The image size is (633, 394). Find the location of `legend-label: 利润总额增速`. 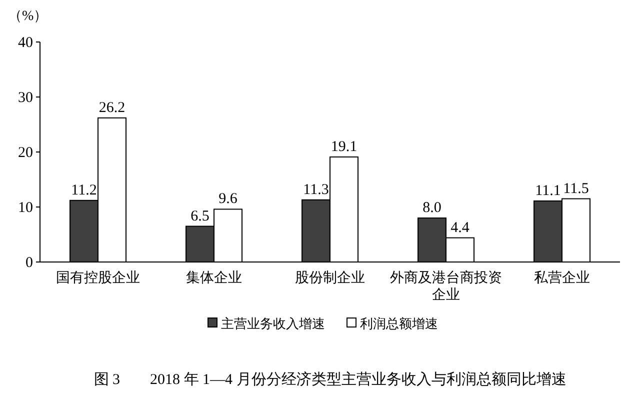

legend-label: 利润总额增速 is located at coordinates (399, 323).